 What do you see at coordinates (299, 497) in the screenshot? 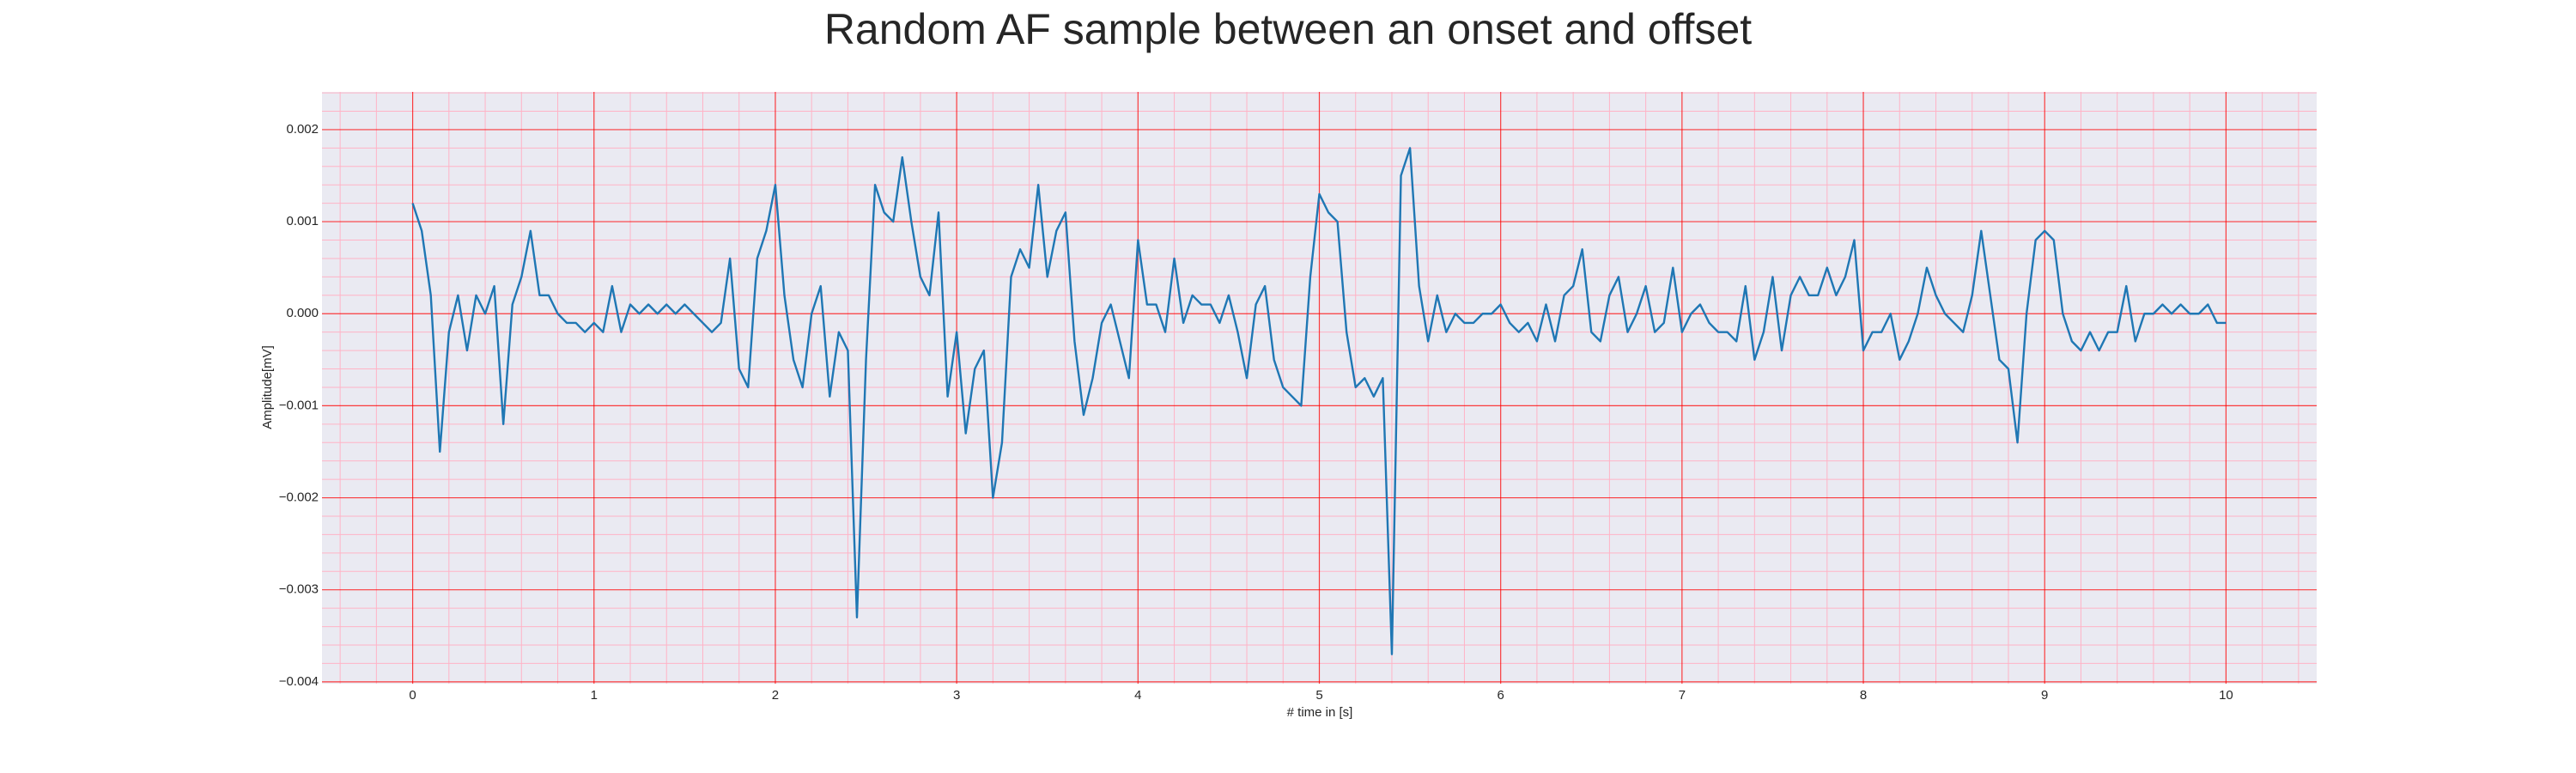
I see `y-tick-label: −0.002` at bounding box center [299, 497].